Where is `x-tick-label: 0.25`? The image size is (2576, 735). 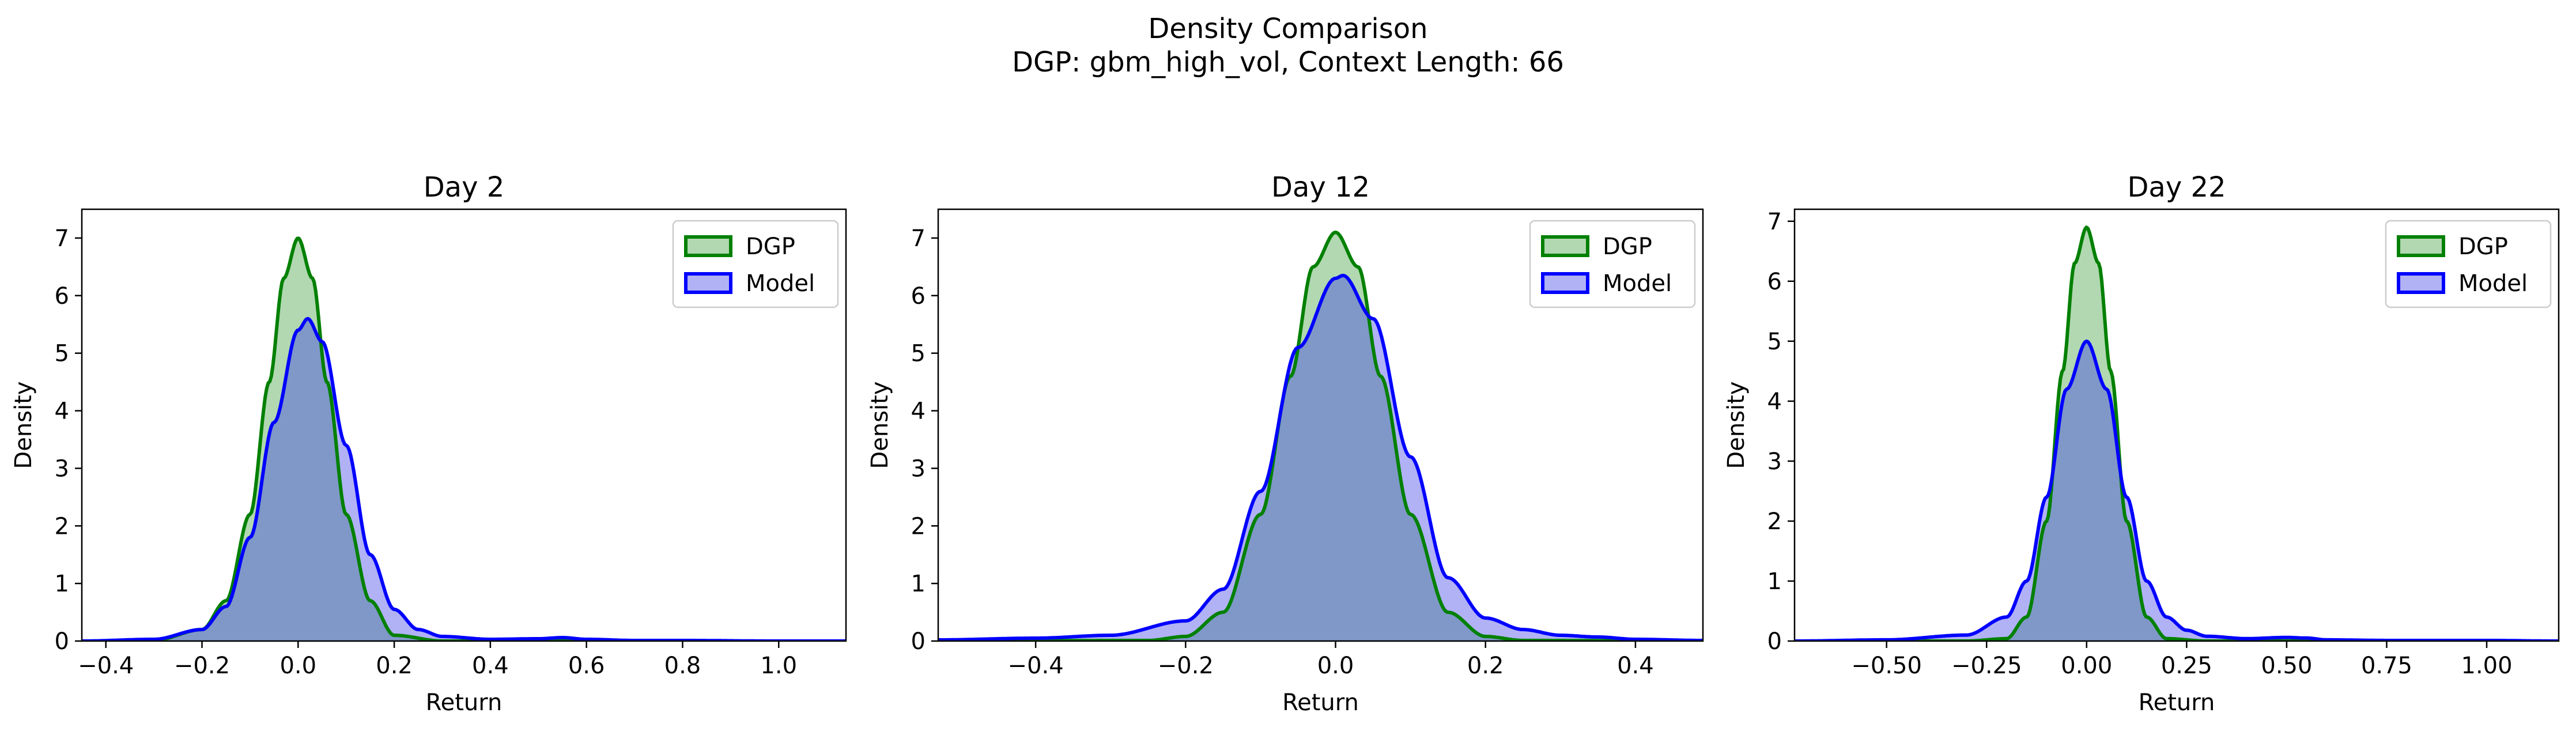
x-tick-label: 0.25 is located at coordinates (2186, 666).